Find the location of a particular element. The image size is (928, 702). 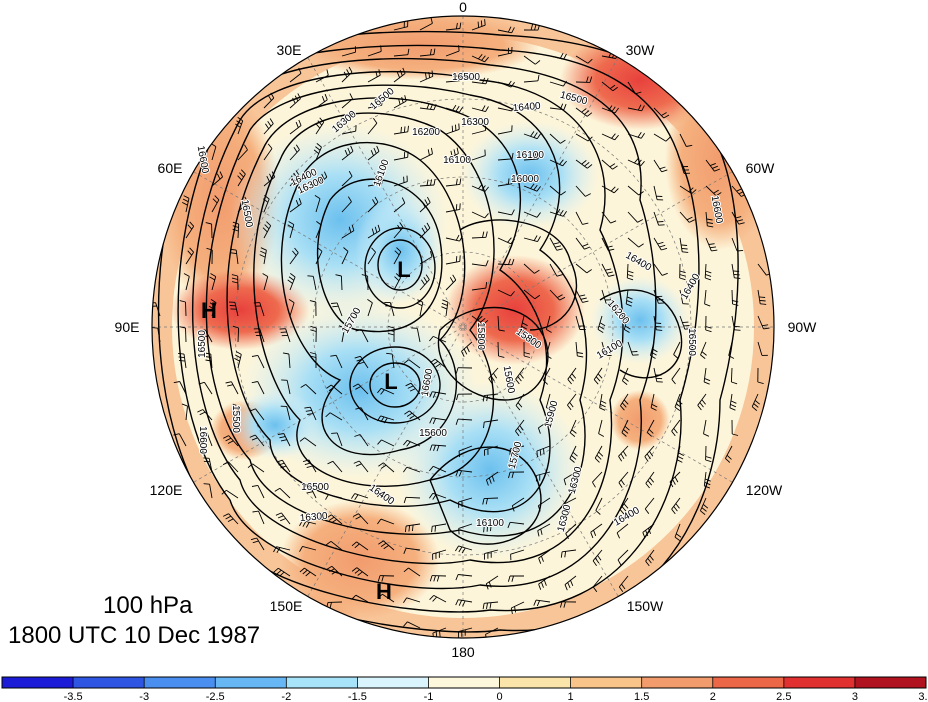

contour-label: 16200 is located at coordinates (426, 132).